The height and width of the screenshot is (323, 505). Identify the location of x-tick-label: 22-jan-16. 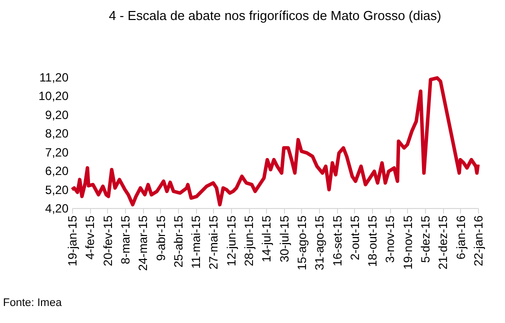
(479, 240).